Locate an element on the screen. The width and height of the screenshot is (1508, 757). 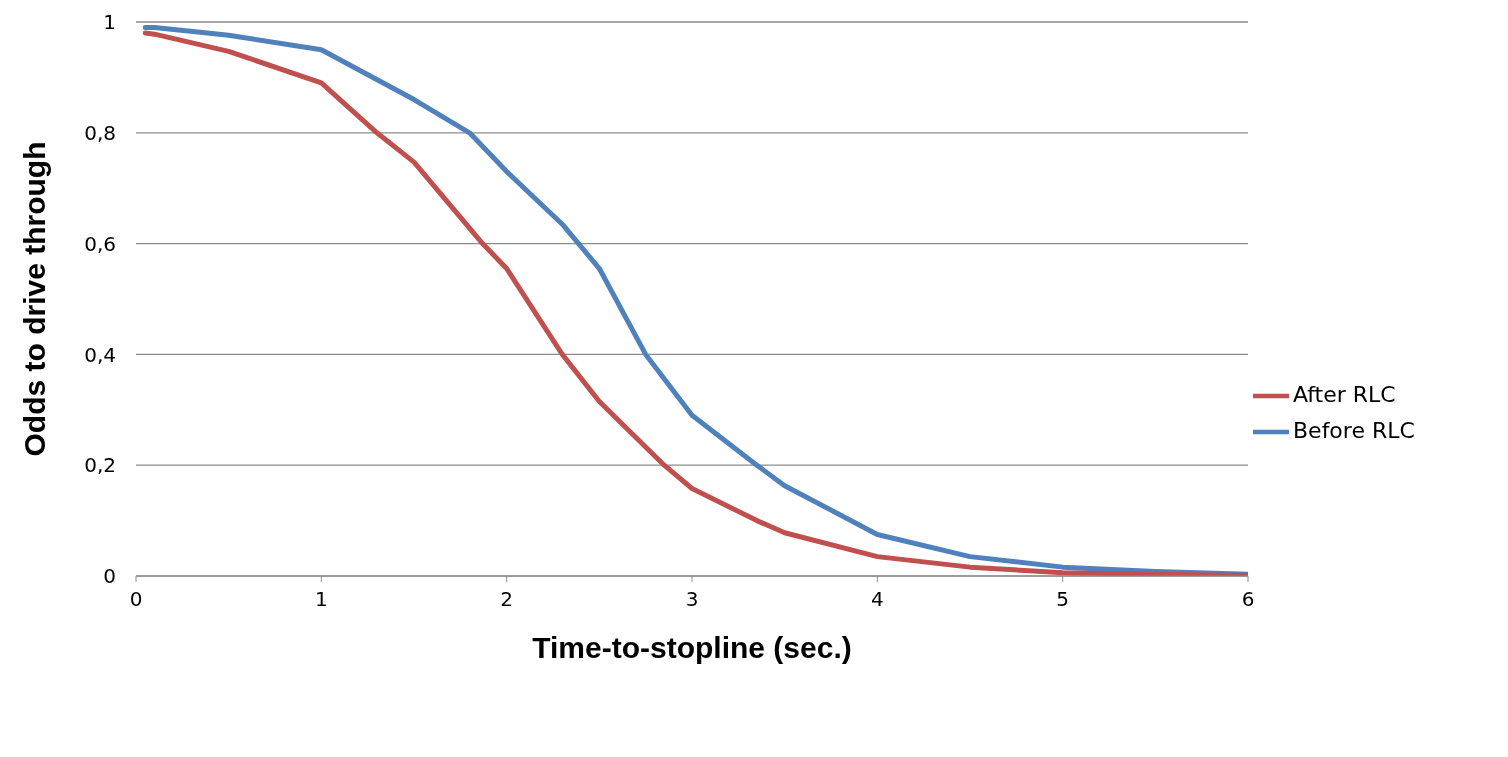
x-tick-label: 5 is located at coordinates (1063, 599).